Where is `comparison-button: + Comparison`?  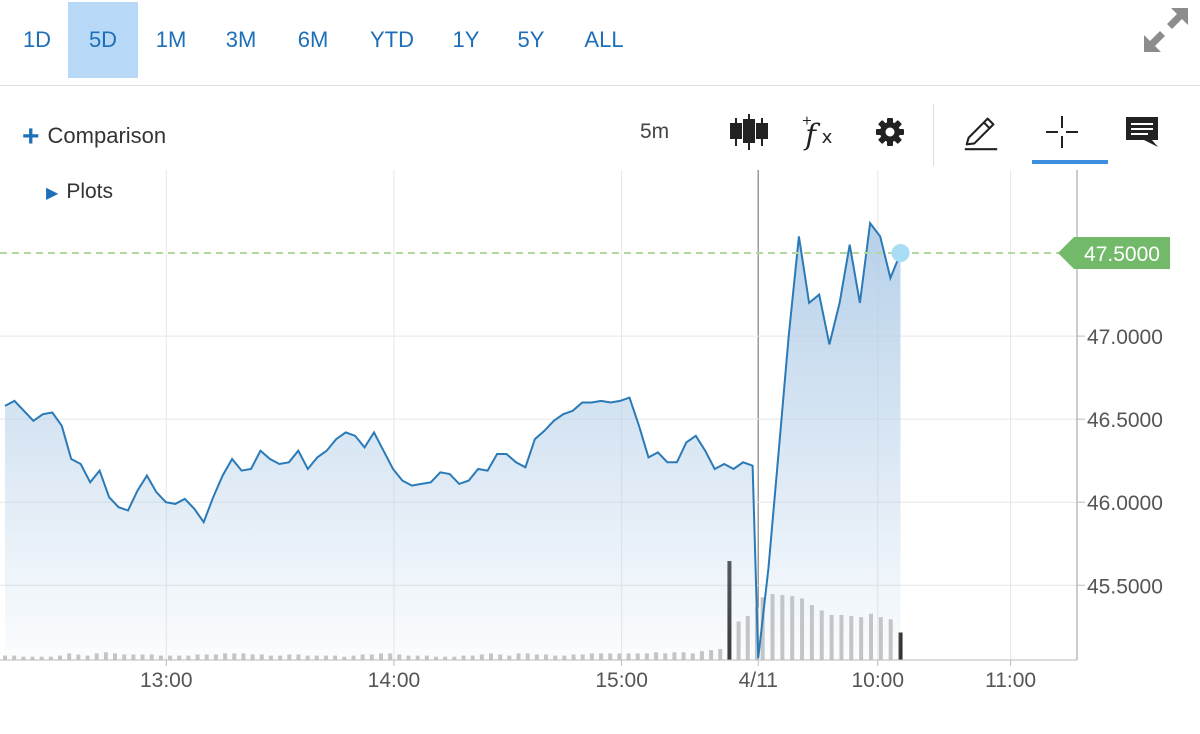
comparison-button: + Comparison is located at coordinates (94, 137).